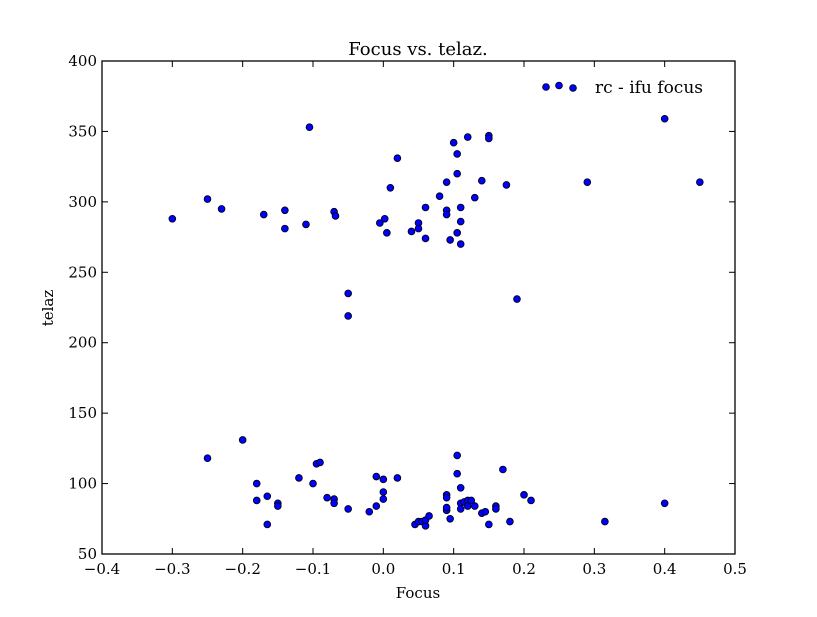 This screenshot has height=617, width=817. Describe the element at coordinates (102, 569) in the screenshot. I see `x-tick-label: −0.4` at that location.